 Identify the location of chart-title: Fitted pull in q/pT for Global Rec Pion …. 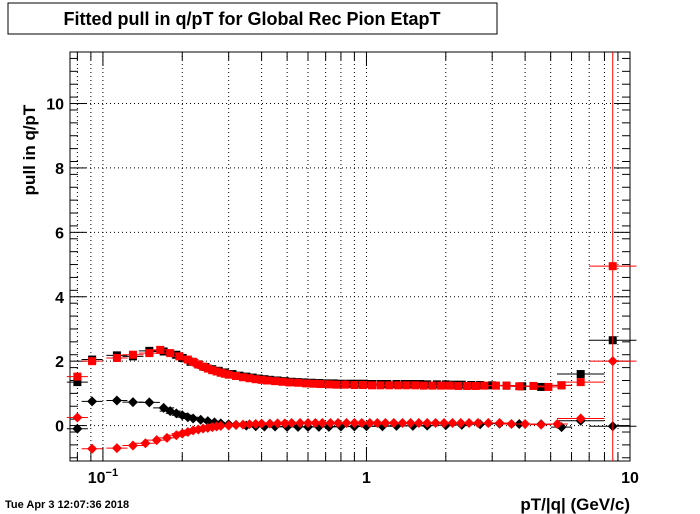
(252, 19).